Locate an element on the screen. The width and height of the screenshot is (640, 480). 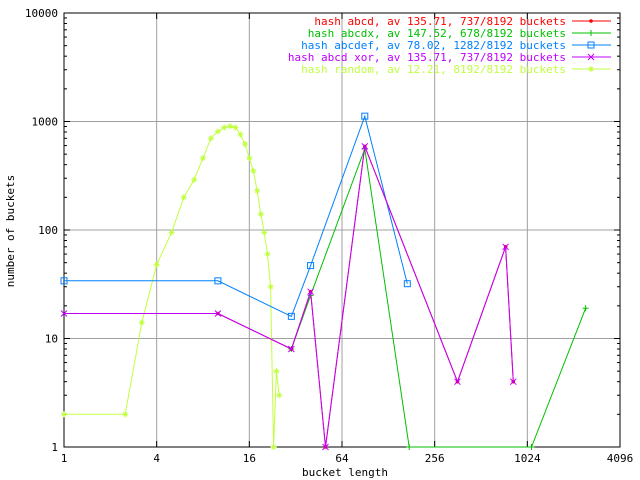
x-tick-label: 16 is located at coordinates (249, 458).